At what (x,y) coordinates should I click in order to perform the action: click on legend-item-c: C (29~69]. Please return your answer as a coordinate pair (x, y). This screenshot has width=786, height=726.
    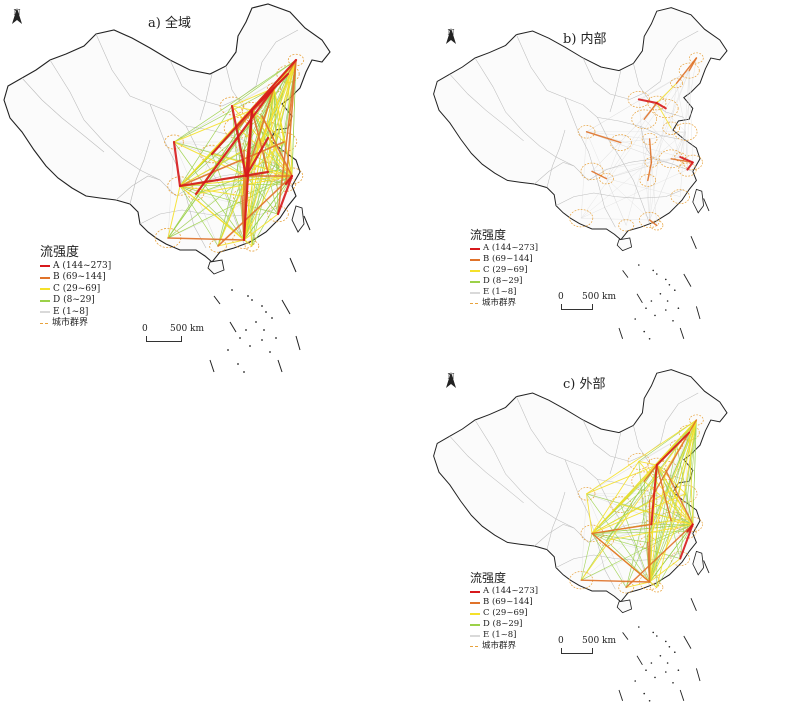
    Looking at the image, I should click on (504, 613).